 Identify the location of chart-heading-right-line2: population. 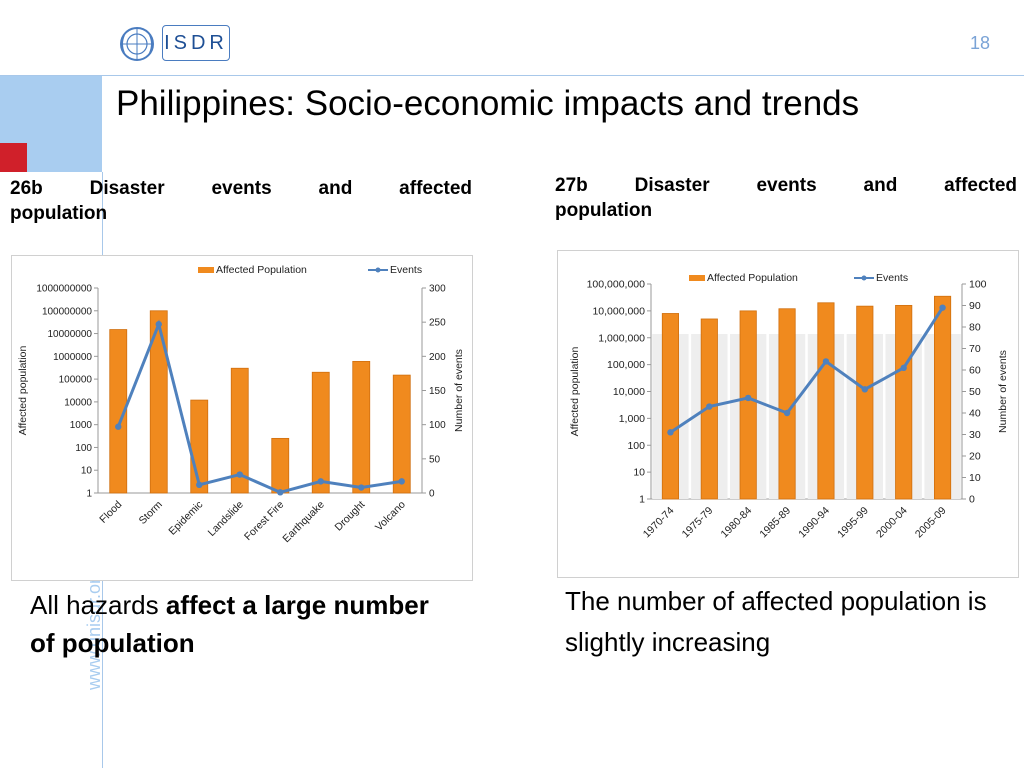
(604, 210).